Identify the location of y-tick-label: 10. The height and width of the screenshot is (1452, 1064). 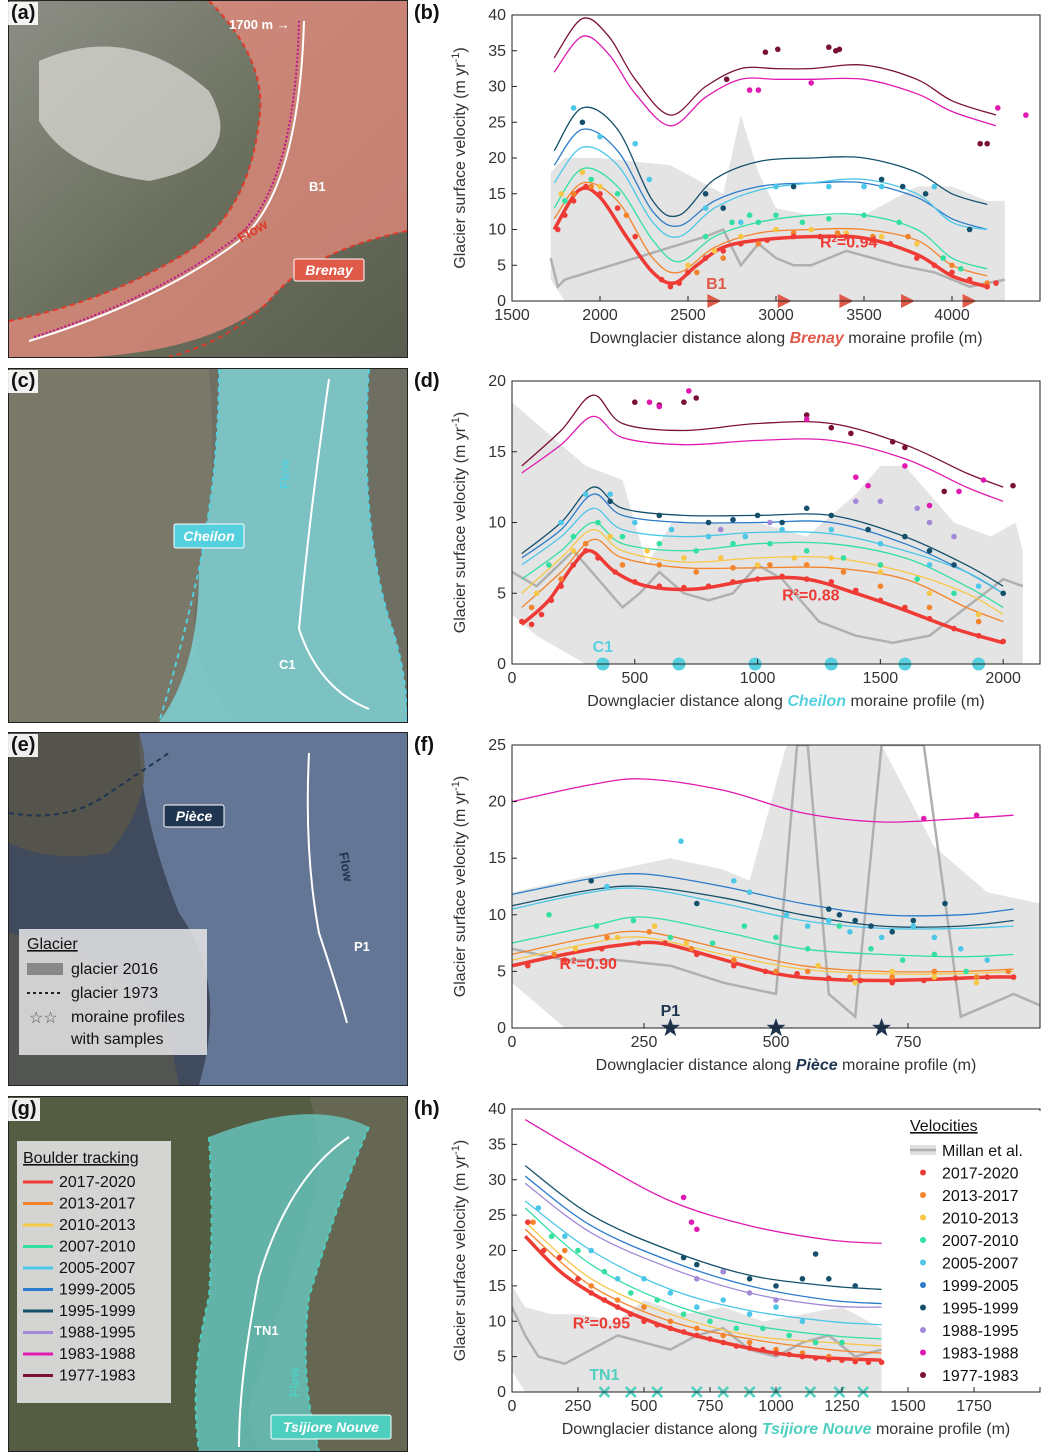
(497, 1321).